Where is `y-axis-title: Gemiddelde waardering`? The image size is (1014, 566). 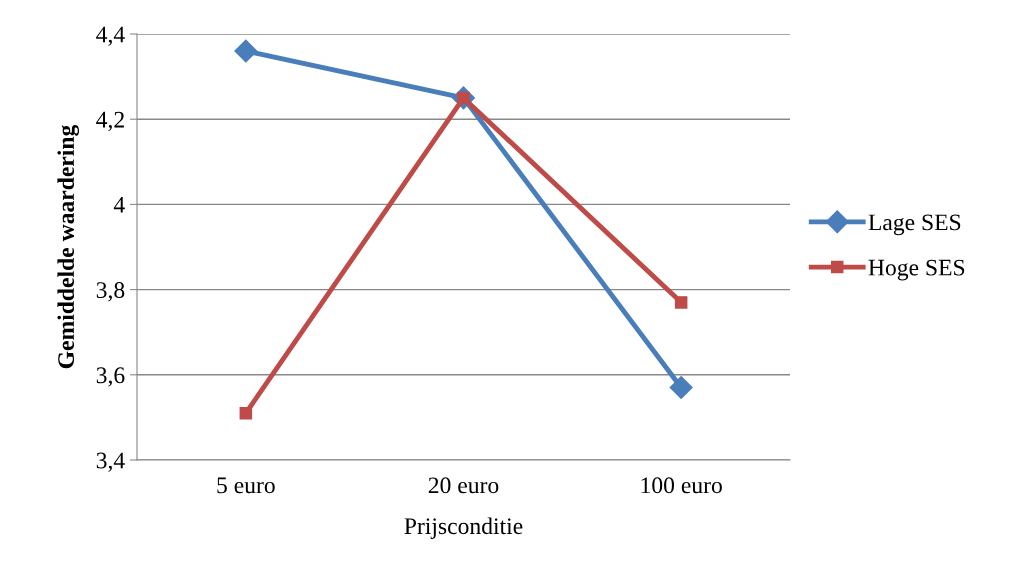 y-axis-title: Gemiddelde waardering is located at coordinates (68, 246).